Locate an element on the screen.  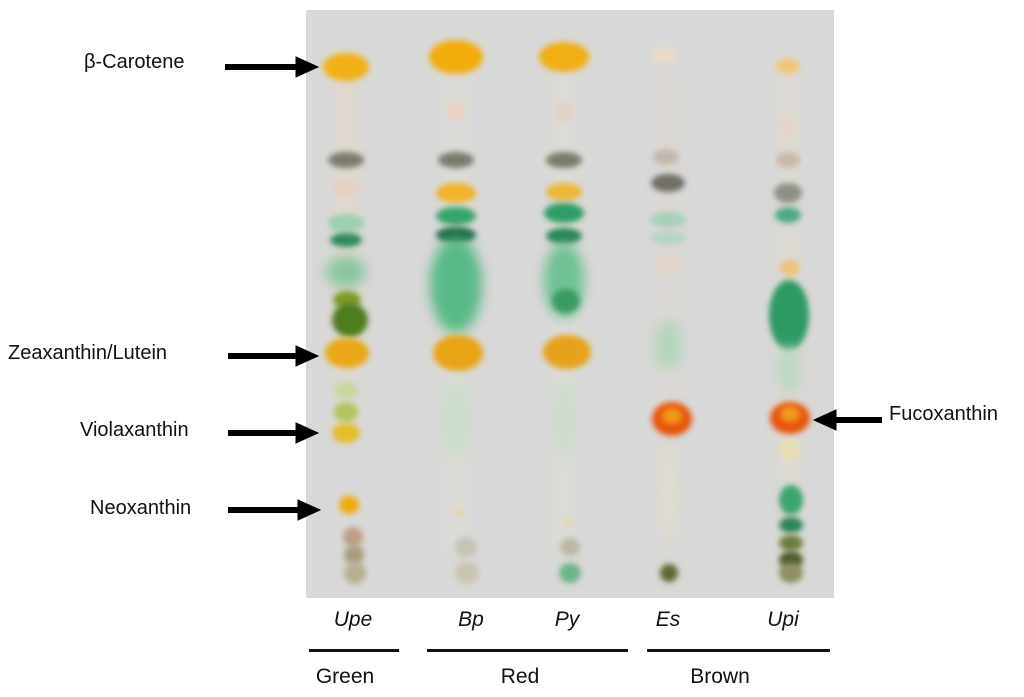
lane-py-spots is located at coordinates (565, 312).